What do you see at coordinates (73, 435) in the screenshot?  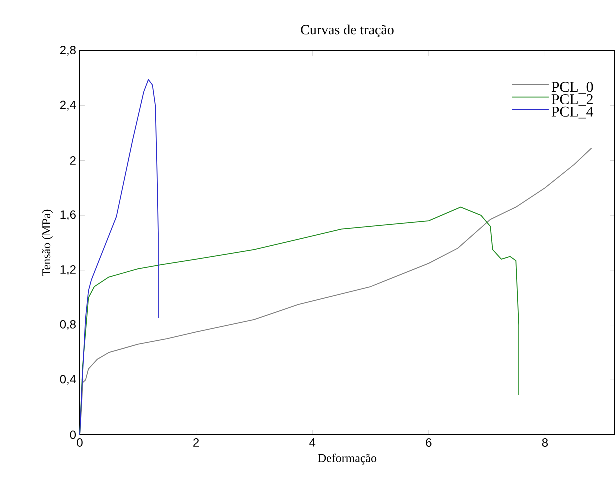 I see `y-tick-label: 0` at bounding box center [73, 435].